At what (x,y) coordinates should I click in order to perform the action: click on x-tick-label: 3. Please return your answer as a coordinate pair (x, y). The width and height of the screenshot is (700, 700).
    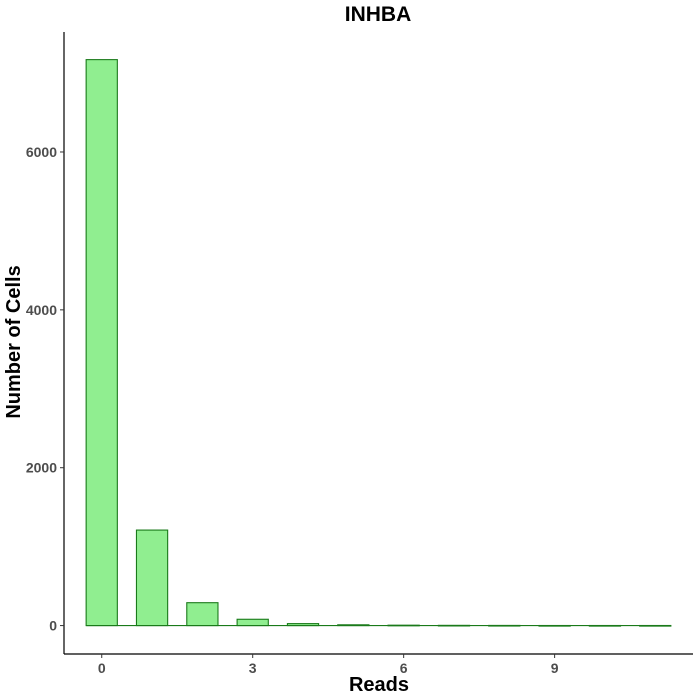
    Looking at the image, I should click on (253, 668).